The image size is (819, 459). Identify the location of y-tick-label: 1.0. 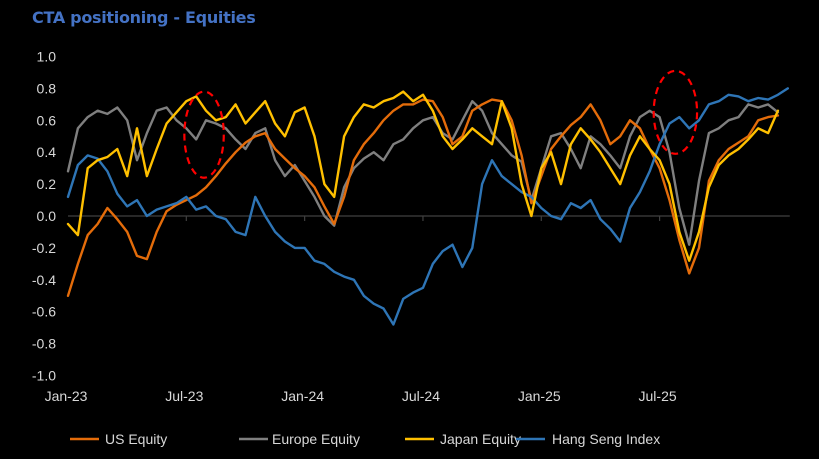
(47, 57).